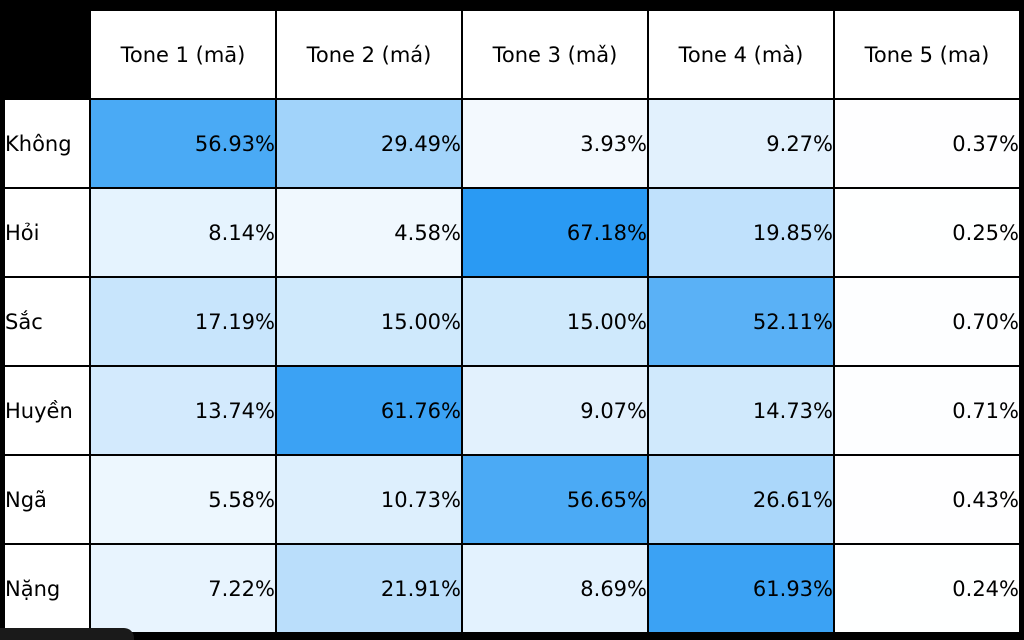 Image resolution: width=1024 pixels, height=640 pixels. What do you see at coordinates (927, 588) in the screenshot?
I see `table-cell: 0.24%` at bounding box center [927, 588].